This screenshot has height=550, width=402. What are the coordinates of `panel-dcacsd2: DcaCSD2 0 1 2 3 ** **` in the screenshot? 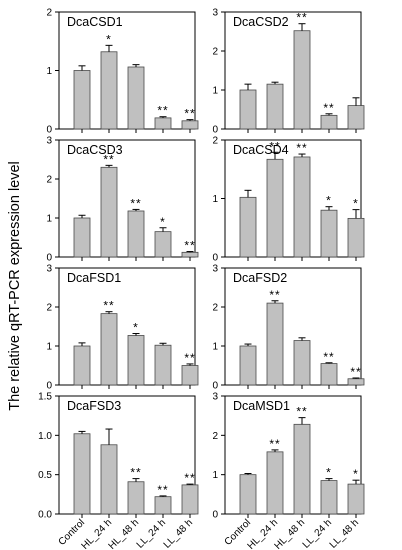 It's located at (288, 72).